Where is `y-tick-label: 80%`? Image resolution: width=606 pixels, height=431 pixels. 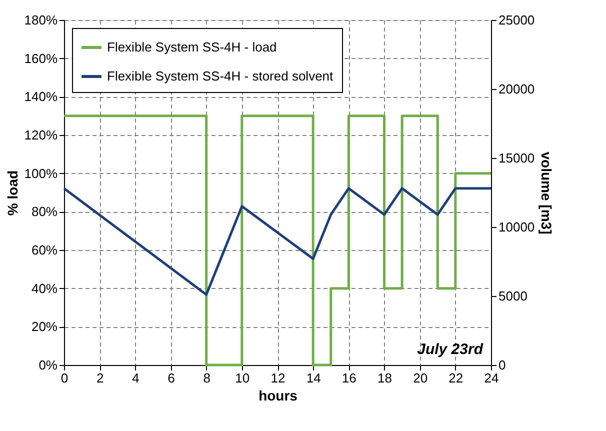 y-tick-label: 80% is located at coordinates (44, 212).